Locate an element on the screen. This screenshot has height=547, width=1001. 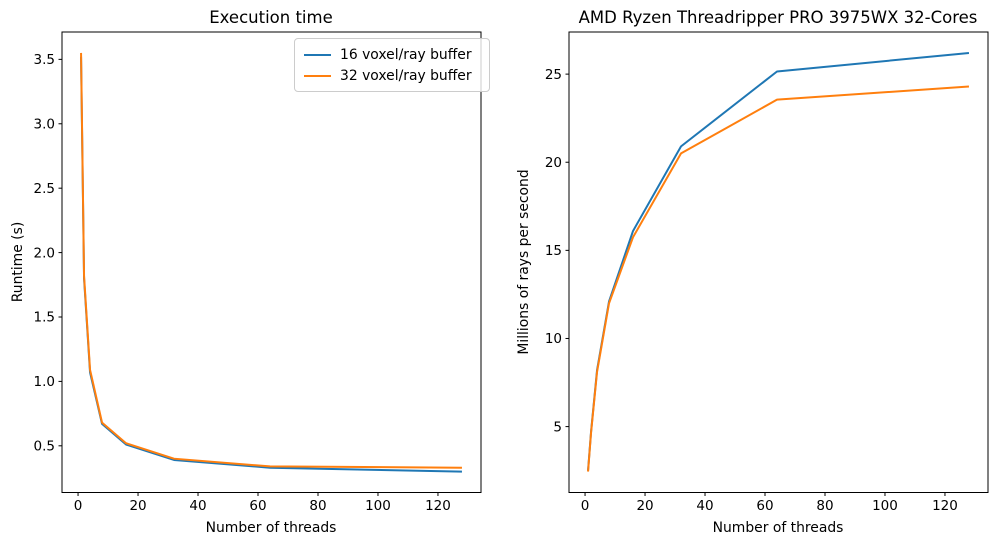
legend: 16 voxel/ray buffer 32 voxel/ray buffer is located at coordinates (392, 65).